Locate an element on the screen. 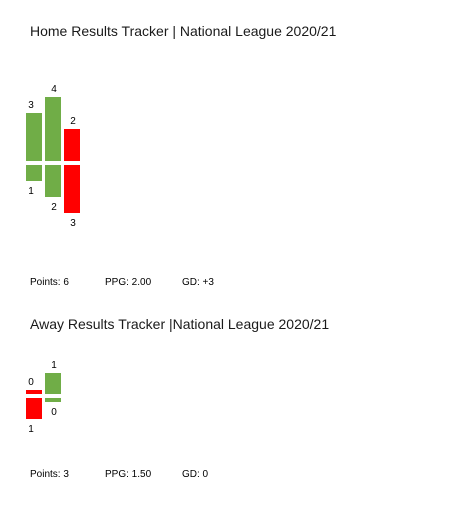  home-ppg: PPG: 2.00 is located at coordinates (128, 282).